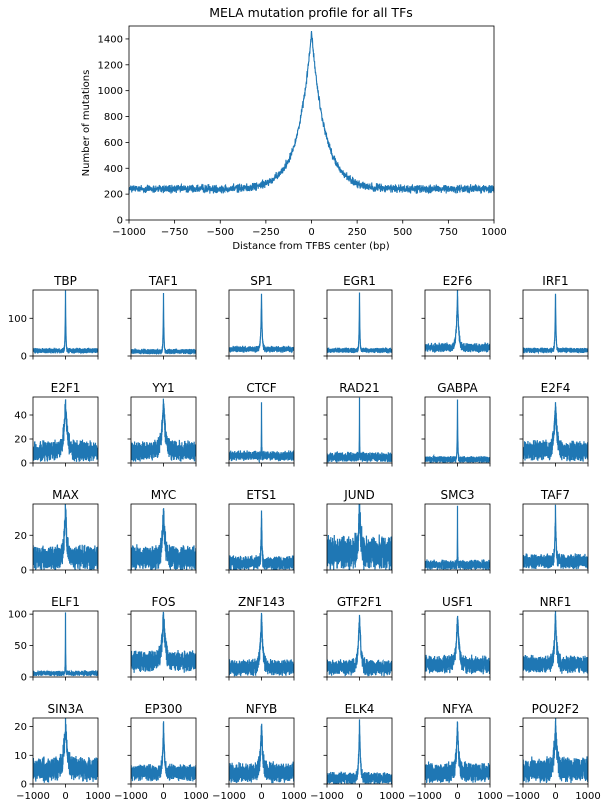 The image size is (610, 808). Describe the element at coordinates (86, 123) in the screenshot. I see `main-y-axis-label: Number of mutations` at that location.